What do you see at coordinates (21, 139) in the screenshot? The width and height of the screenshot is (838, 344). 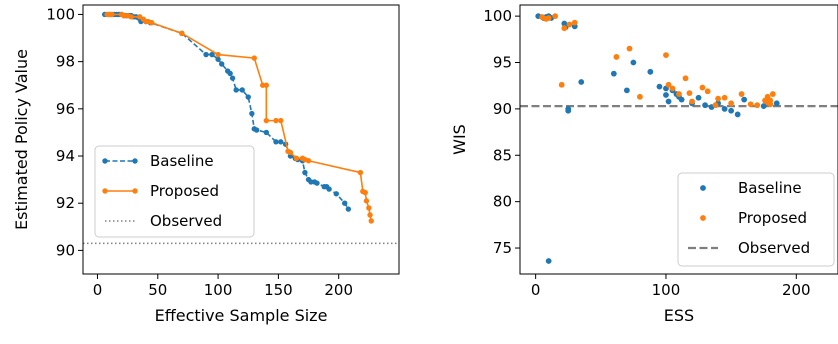 I see `y-axis-label: Estimated Policy Value` at bounding box center [21, 139].